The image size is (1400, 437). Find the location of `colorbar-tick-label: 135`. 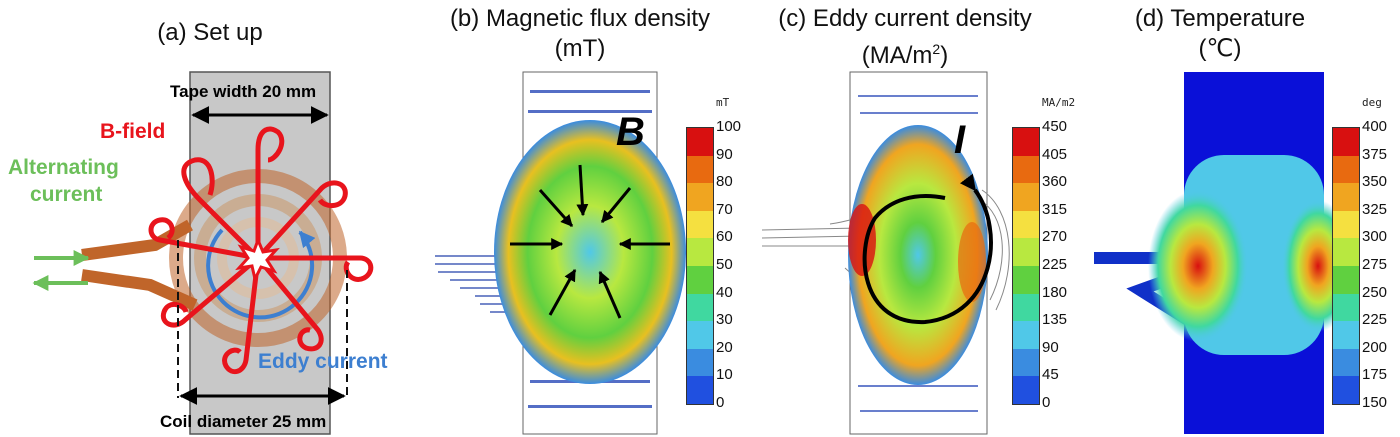

colorbar-tick-label: 135 is located at coordinates (1055, 320).